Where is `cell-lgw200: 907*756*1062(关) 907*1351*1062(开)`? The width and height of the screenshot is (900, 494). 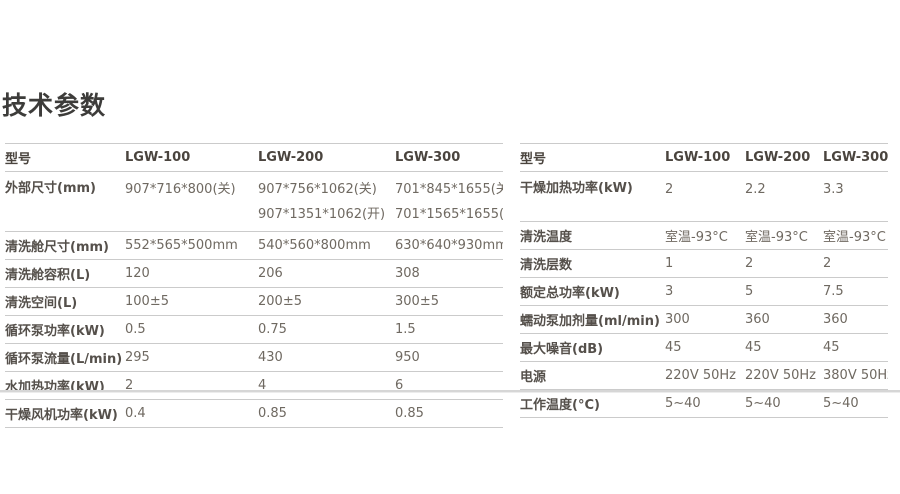
cell-lgw200: 907*756*1062(关) 907*1351*1062(开) is located at coordinates (326, 201).